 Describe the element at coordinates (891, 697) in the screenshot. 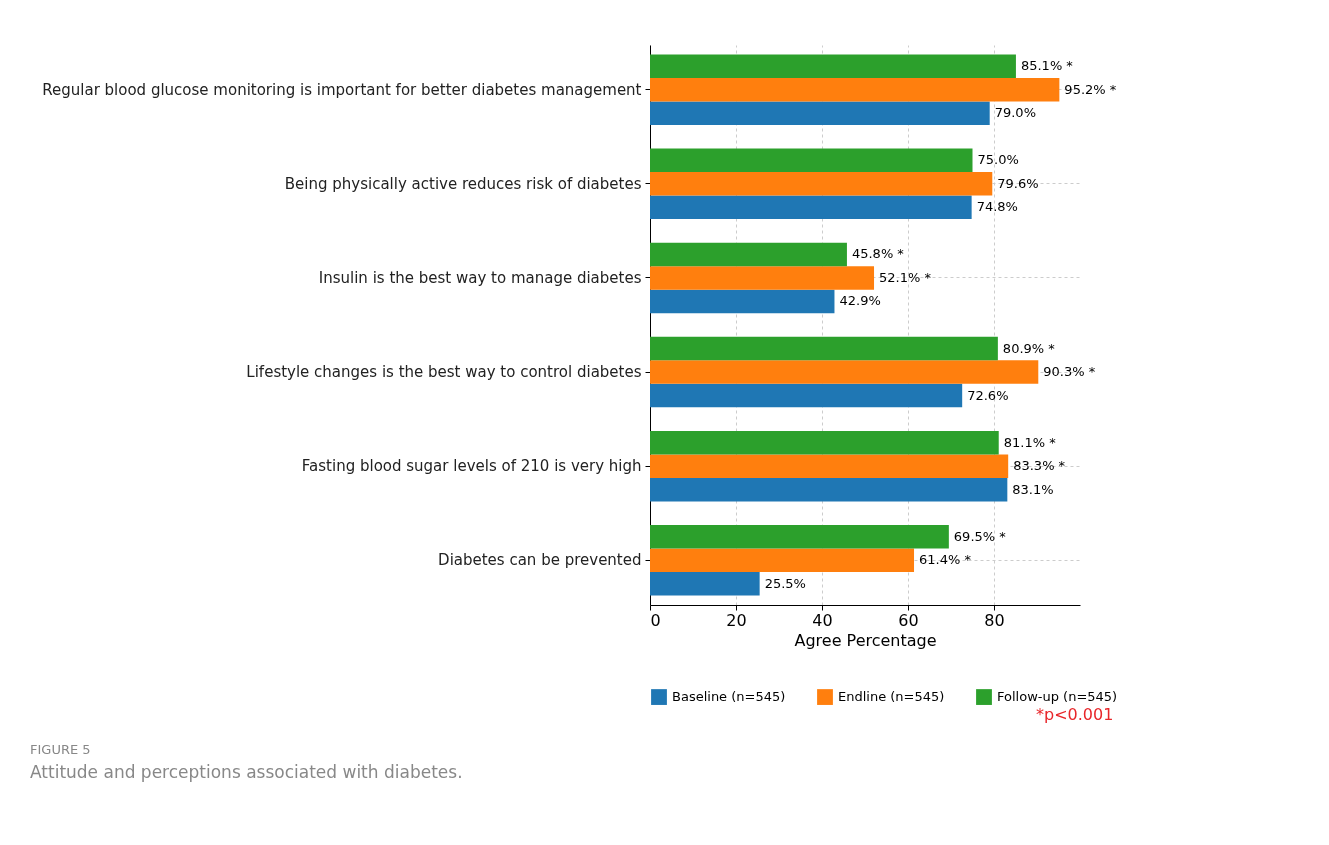

I see `legend-label: Endline (n=545)` at that location.